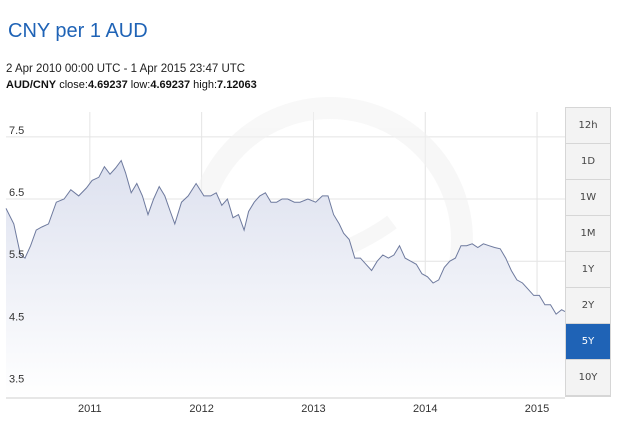  What do you see at coordinates (16, 193) in the screenshot?
I see `y-tick-label: 6.5` at bounding box center [16, 193].